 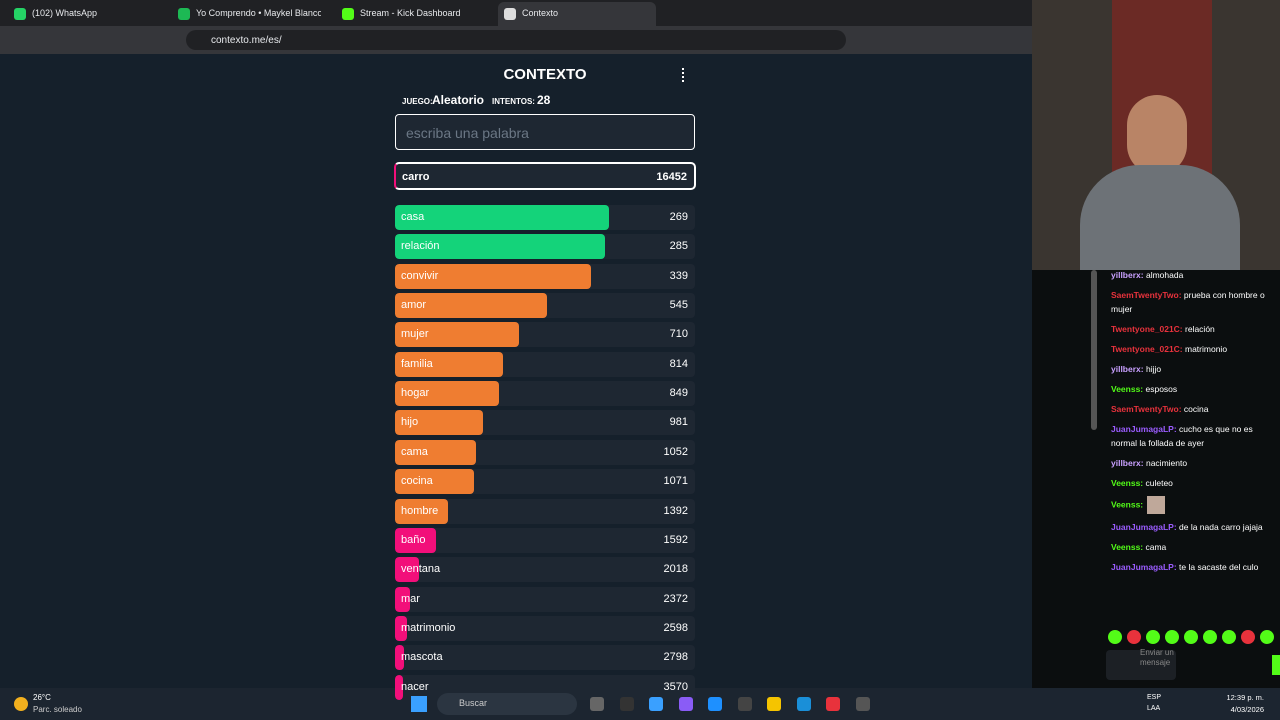 What do you see at coordinates (684, 75) in the screenshot?
I see `menu-button` at bounding box center [684, 75].